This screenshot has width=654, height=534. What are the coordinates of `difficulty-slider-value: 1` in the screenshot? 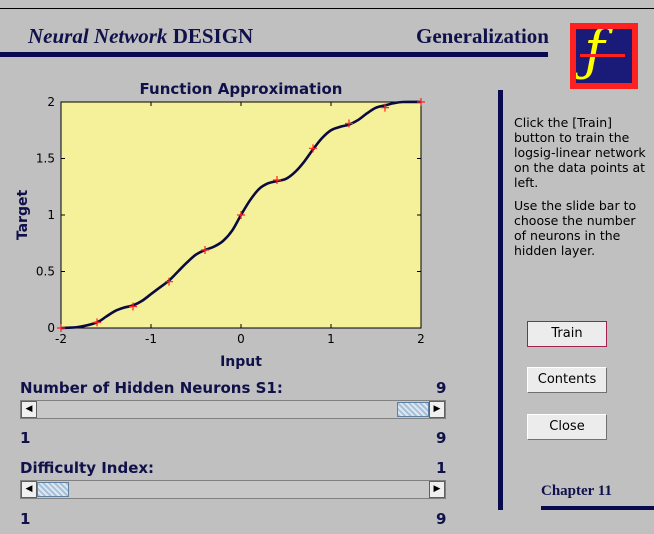 It's located at (441, 468).